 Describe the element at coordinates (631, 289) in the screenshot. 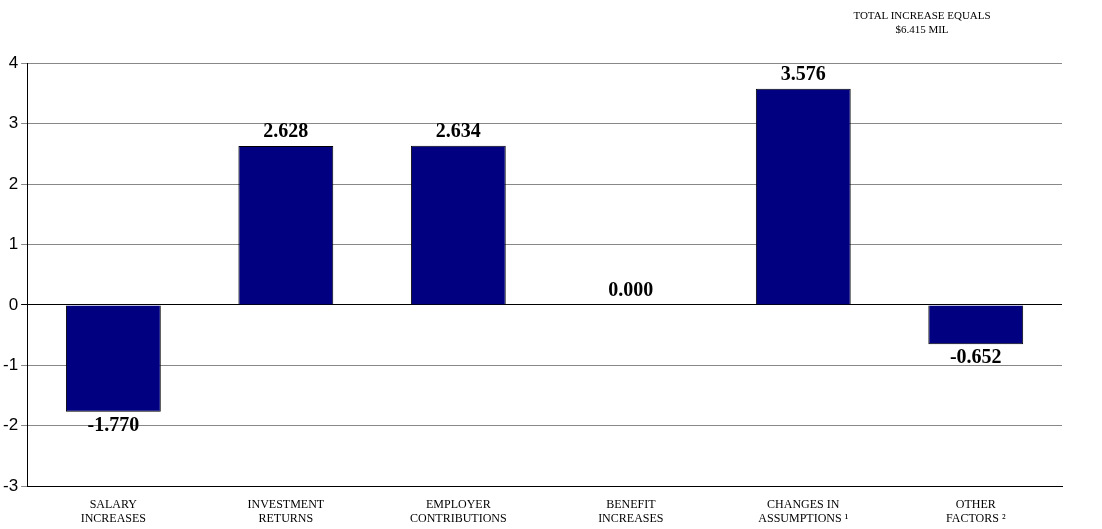

I see `data-label: 0.000` at that location.